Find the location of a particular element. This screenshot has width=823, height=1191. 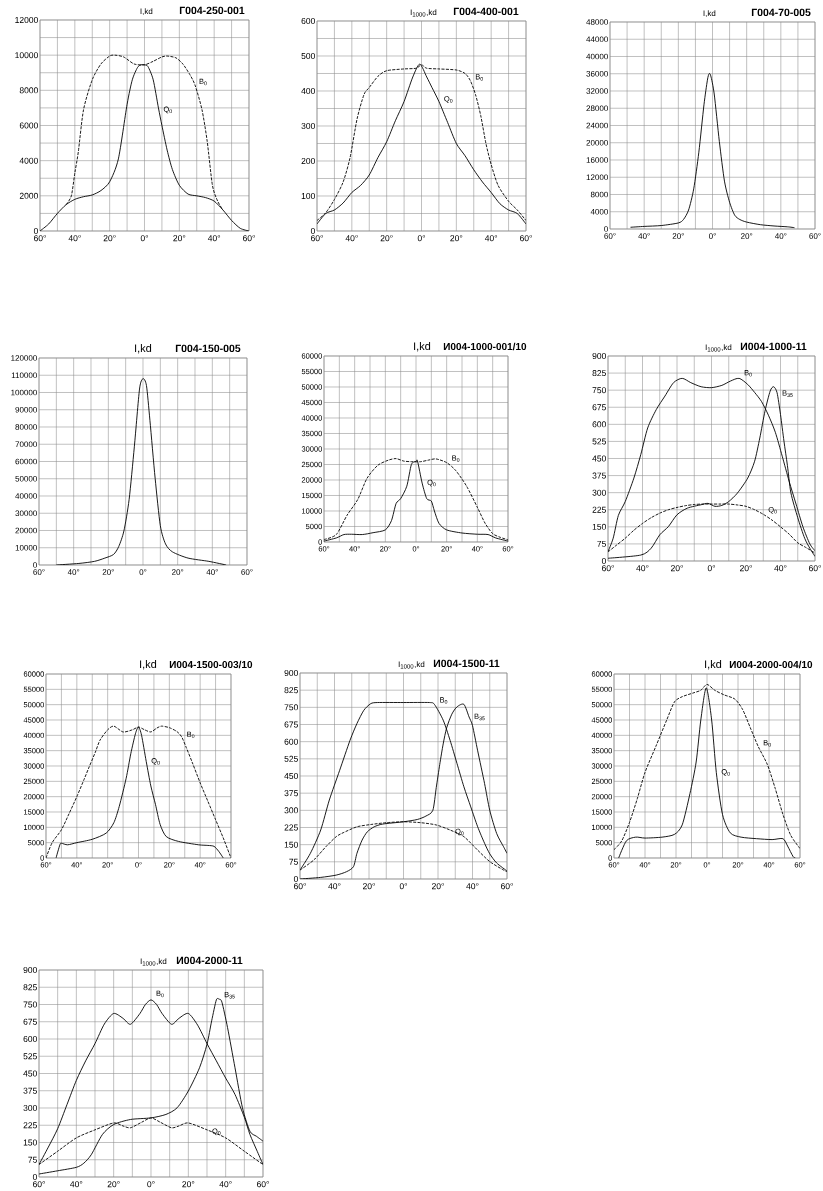

chart-title: И004-1500-11 is located at coordinates (466, 663).